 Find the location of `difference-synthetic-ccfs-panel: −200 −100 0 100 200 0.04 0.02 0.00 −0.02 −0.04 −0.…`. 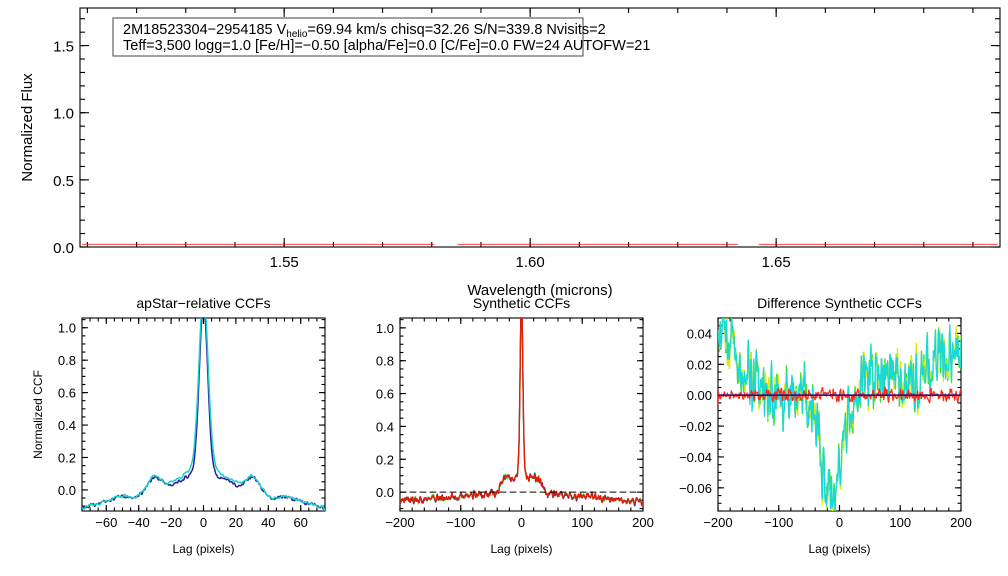

difference-synthetic-ccfs-panel: −200 −100 0 100 200 0.04 0.02 0.00 −0.02 −0.04 −0.… is located at coordinates (825, 425).